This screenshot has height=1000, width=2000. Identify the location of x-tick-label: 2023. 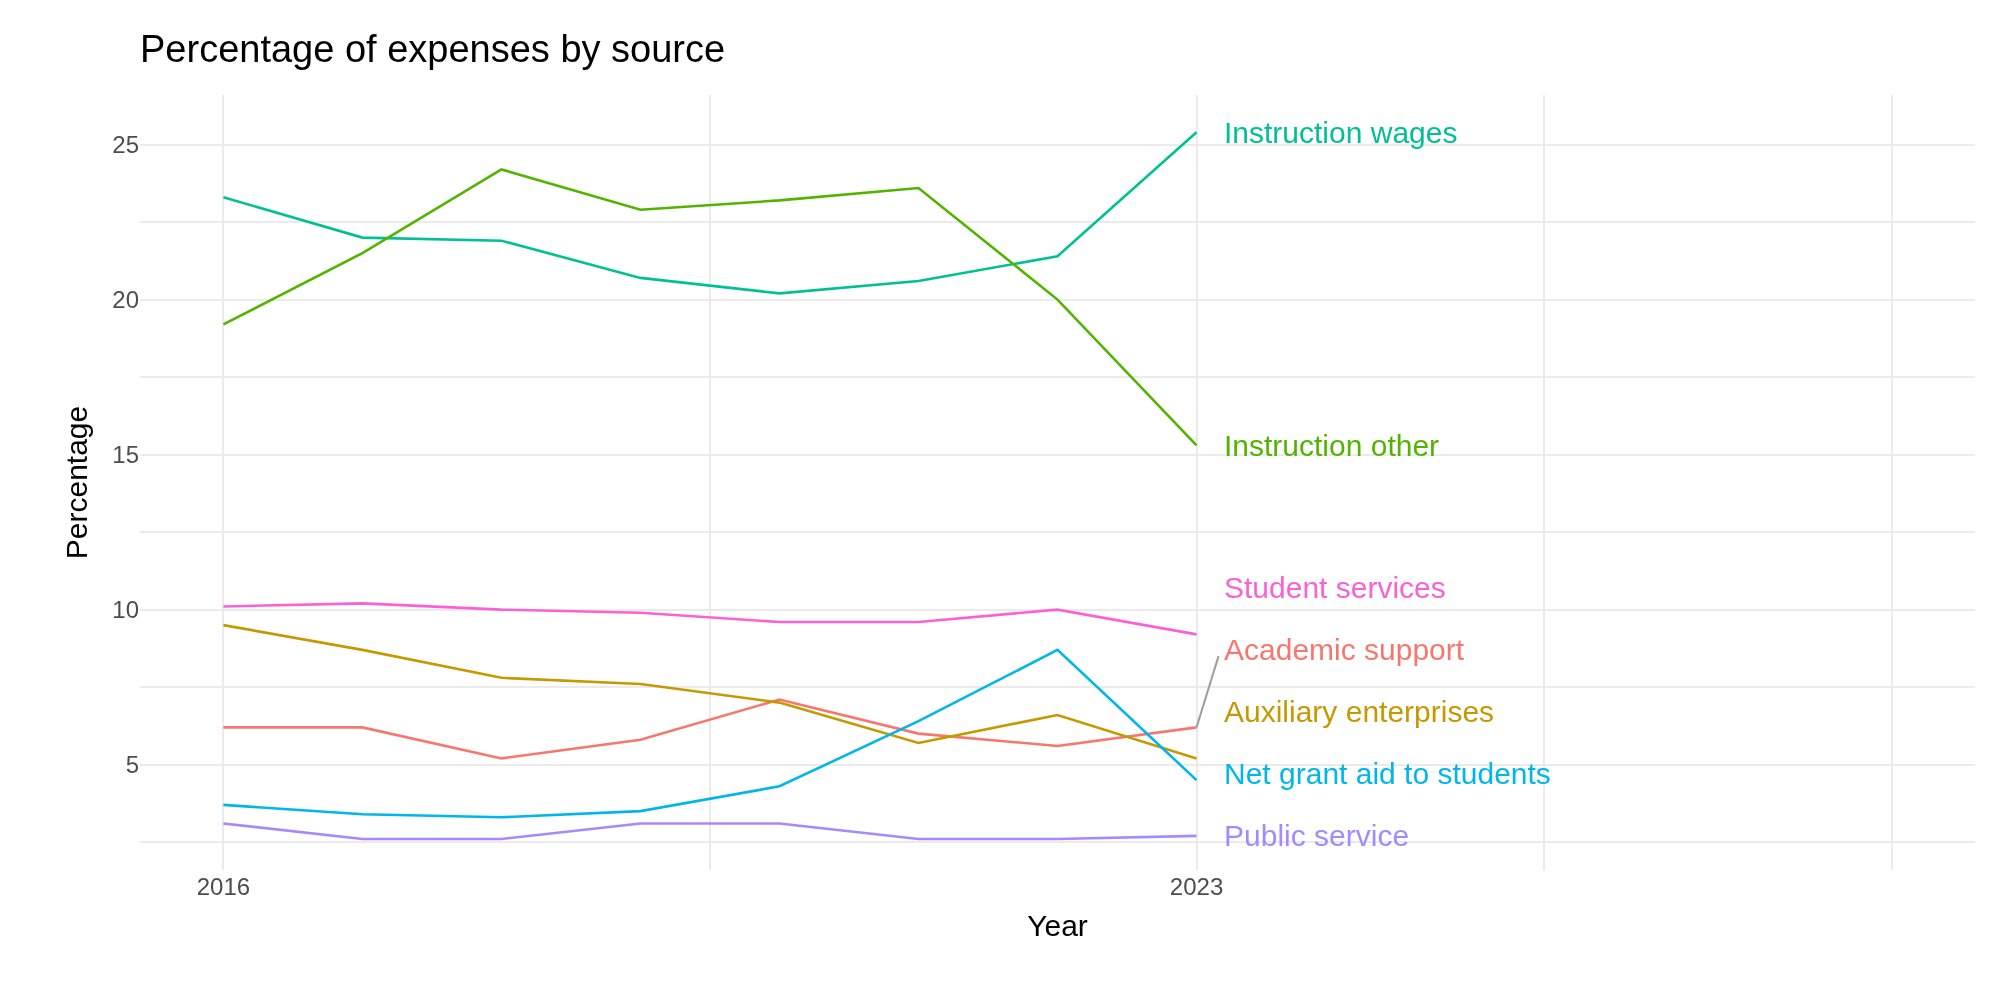
(1196, 886).